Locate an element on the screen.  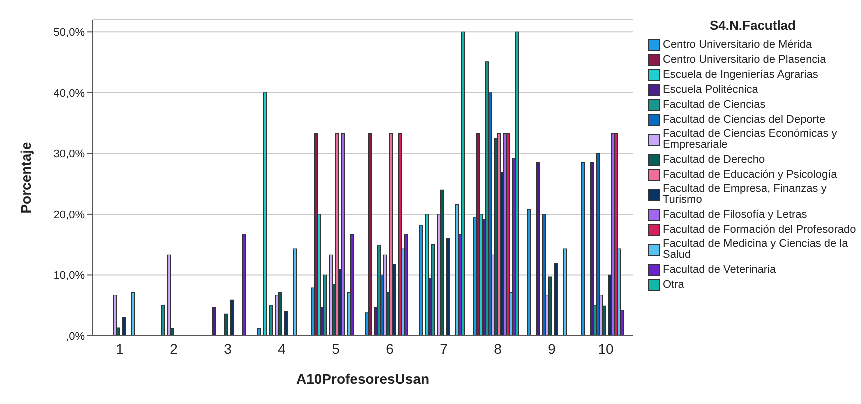
x-tick-label: 1 is located at coordinates (120, 348).